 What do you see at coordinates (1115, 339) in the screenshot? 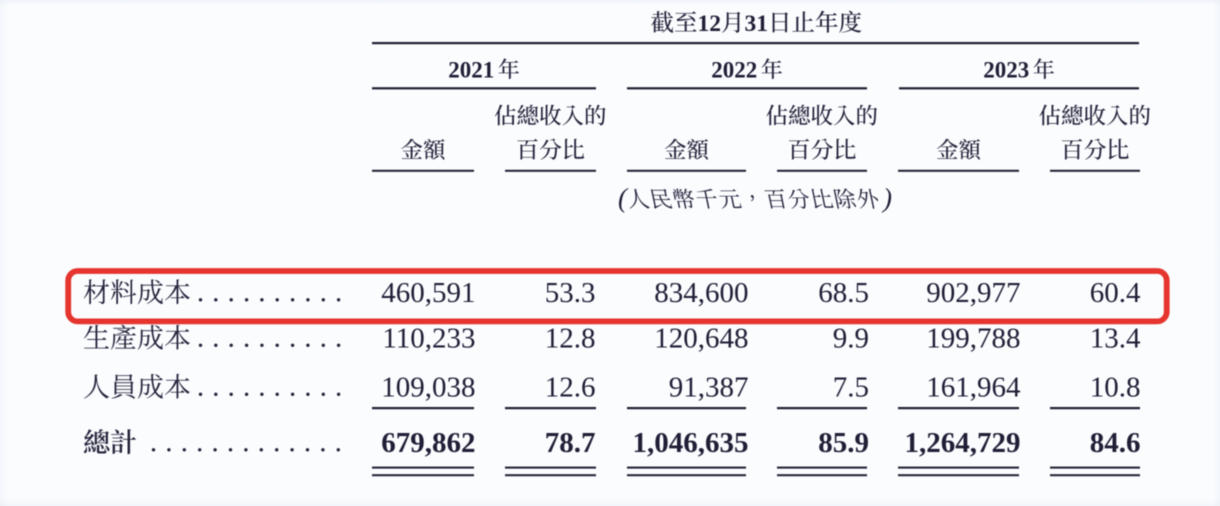
I see `svg-text: 13.4` at bounding box center [1115, 339].